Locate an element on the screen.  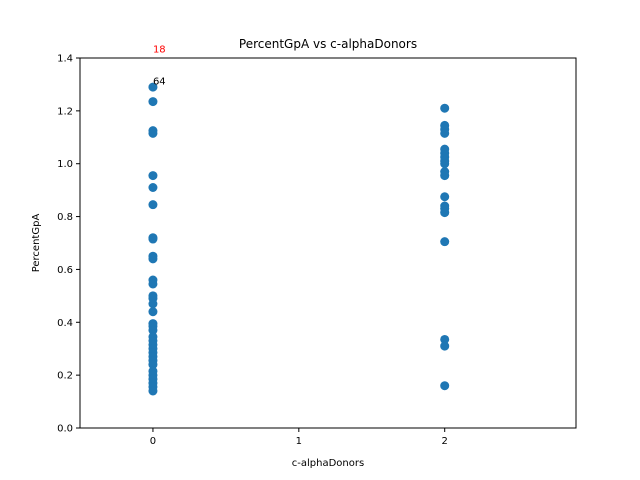
x-axis: 0 1 2 is located at coordinates (299, 437).